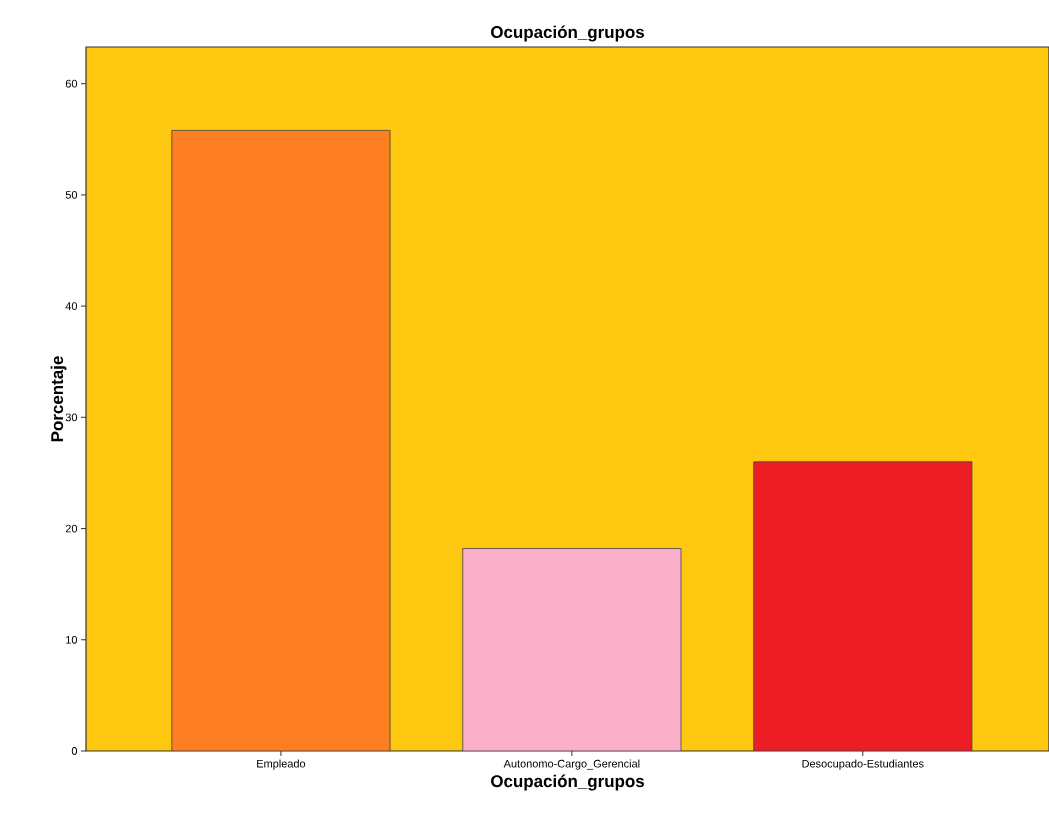 The height and width of the screenshot is (833, 1049). I want to click on y-tick-label: 30, so click(71, 417).